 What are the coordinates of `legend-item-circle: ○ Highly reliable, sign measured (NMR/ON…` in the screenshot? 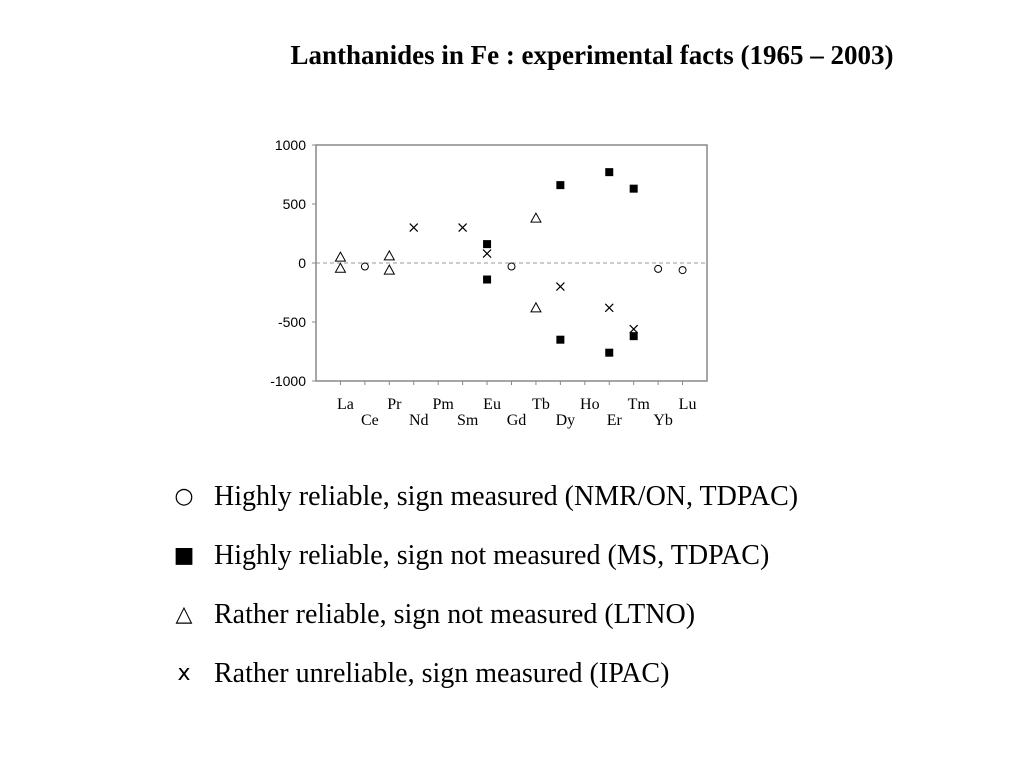 It's located at (570, 497).